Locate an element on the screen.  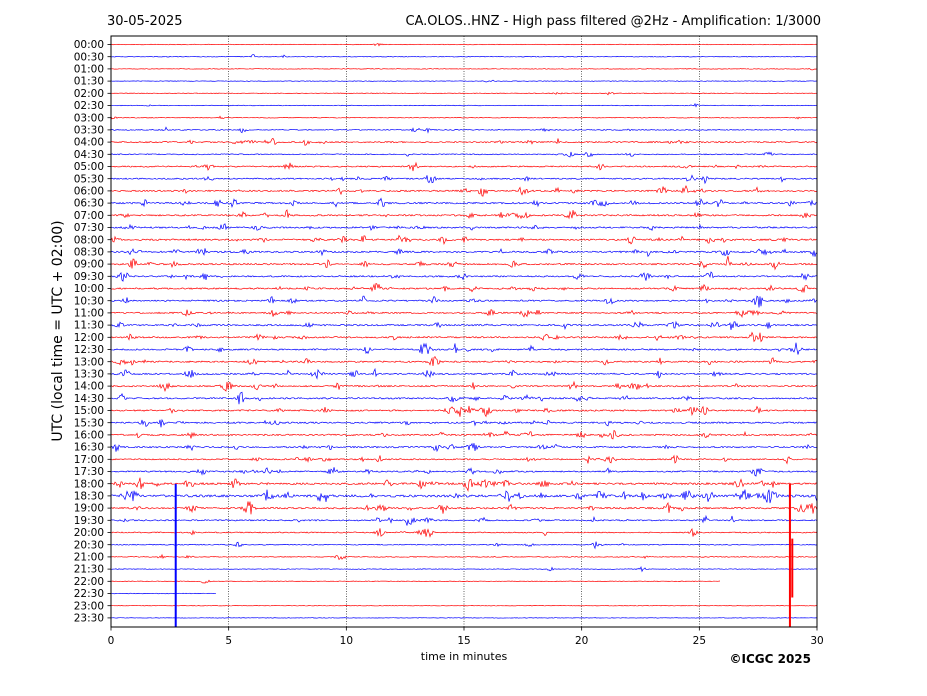
y-tick-label: 03:30 is located at coordinates (89, 131).